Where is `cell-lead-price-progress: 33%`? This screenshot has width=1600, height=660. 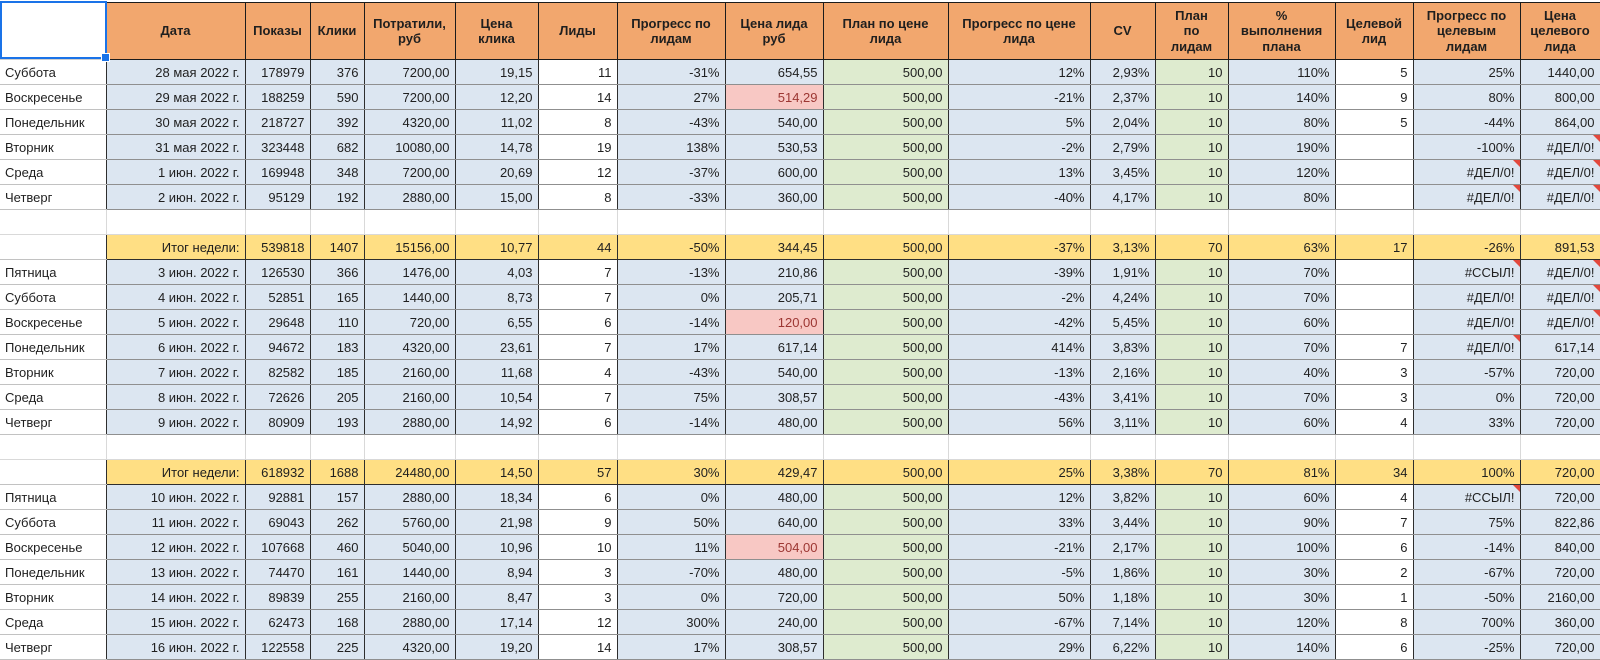 cell-lead-price-progress: 33% is located at coordinates (1019, 522).